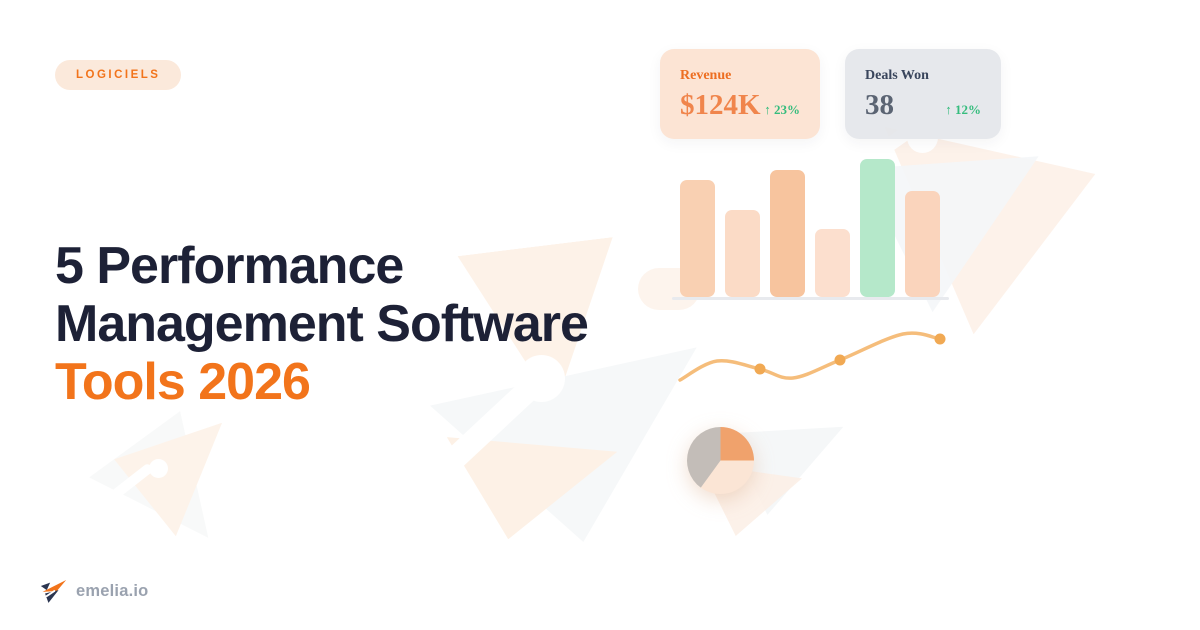  What do you see at coordinates (810, 298) in the screenshot?
I see `bar-chart-baseline` at bounding box center [810, 298].